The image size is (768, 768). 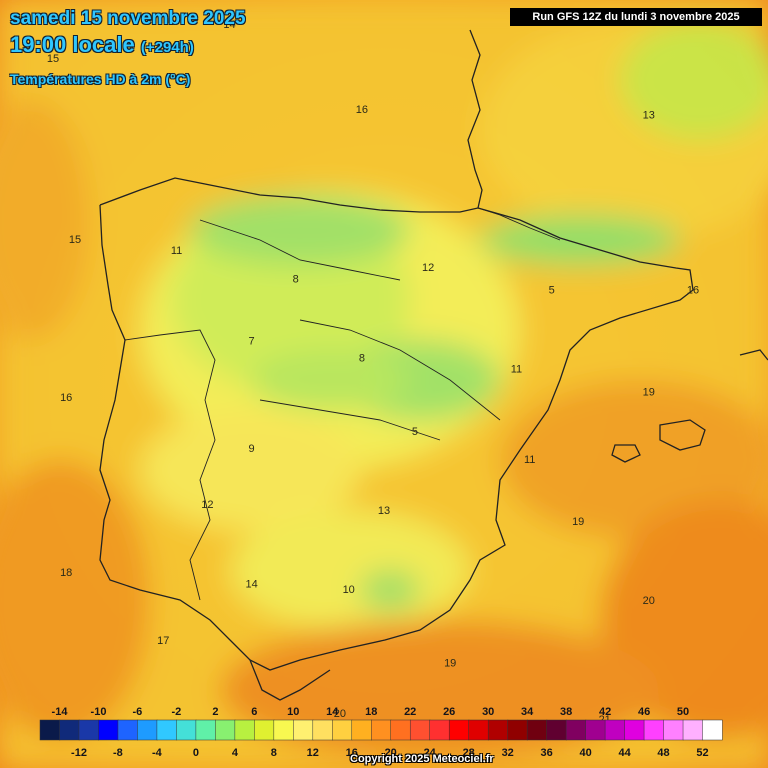 I want to click on legend-bottom-label: -8, so click(x=118, y=753).